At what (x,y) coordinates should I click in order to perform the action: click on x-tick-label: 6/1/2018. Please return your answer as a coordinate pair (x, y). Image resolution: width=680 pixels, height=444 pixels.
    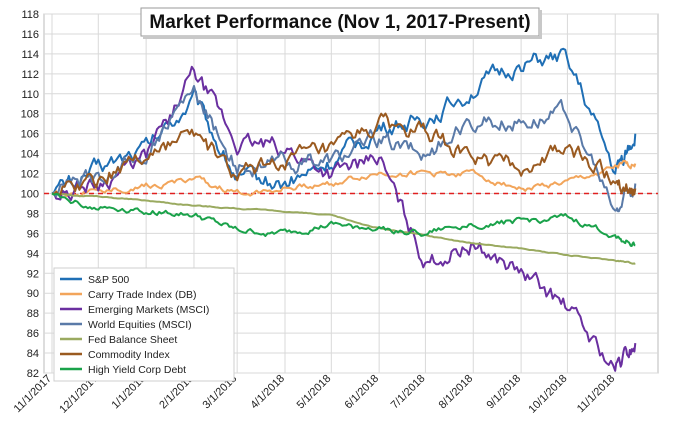
    Looking at the image, I should click on (361, 392).